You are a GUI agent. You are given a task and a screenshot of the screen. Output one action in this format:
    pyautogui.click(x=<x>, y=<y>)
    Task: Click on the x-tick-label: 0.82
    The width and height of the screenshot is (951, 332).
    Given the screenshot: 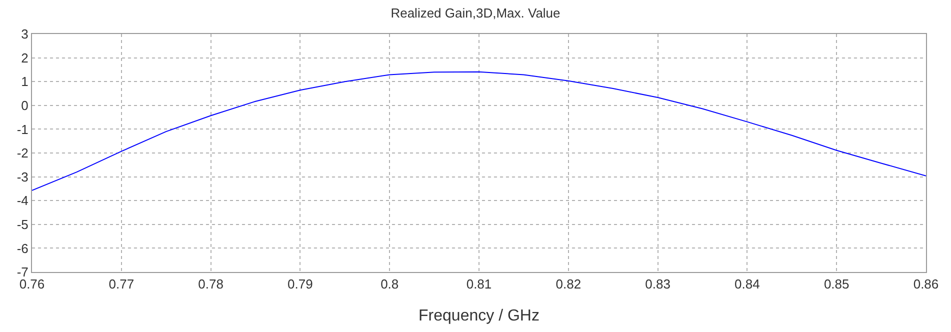 What is the action you would take?
    pyautogui.click(x=569, y=284)
    